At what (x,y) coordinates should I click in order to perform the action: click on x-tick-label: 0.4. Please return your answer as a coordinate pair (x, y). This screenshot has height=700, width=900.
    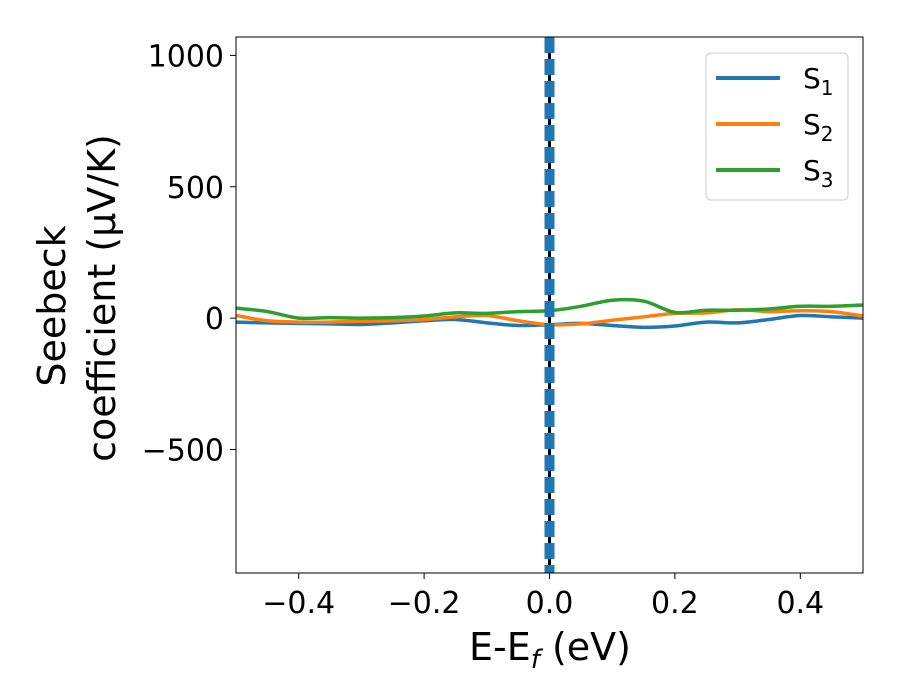
    Looking at the image, I should click on (800, 603).